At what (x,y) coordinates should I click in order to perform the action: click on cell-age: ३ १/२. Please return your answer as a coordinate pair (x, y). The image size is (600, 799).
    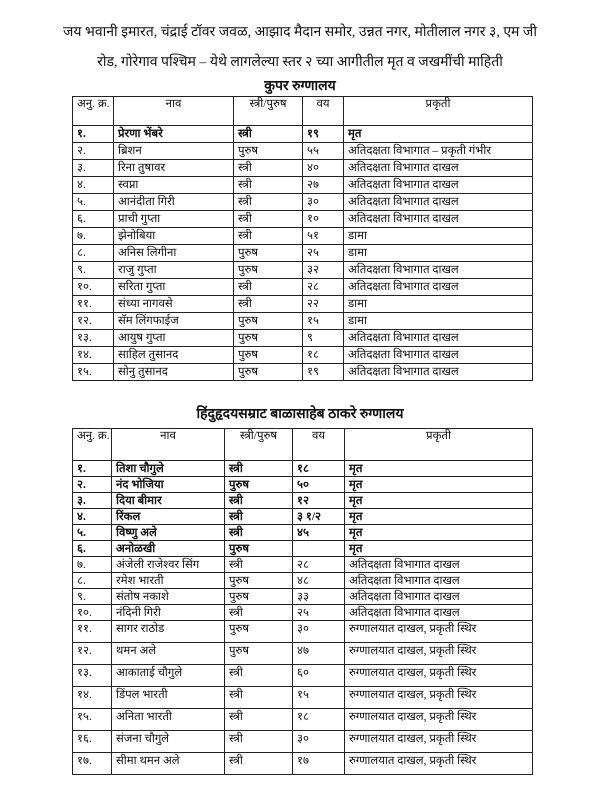
    Looking at the image, I should click on (318, 516).